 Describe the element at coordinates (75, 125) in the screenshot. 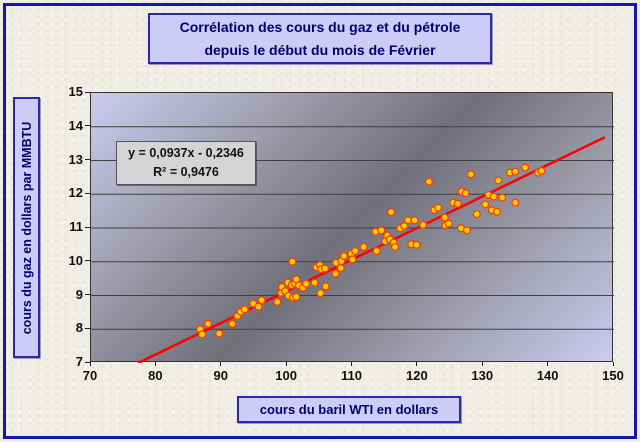

I see `y-tick-label: 14` at that location.